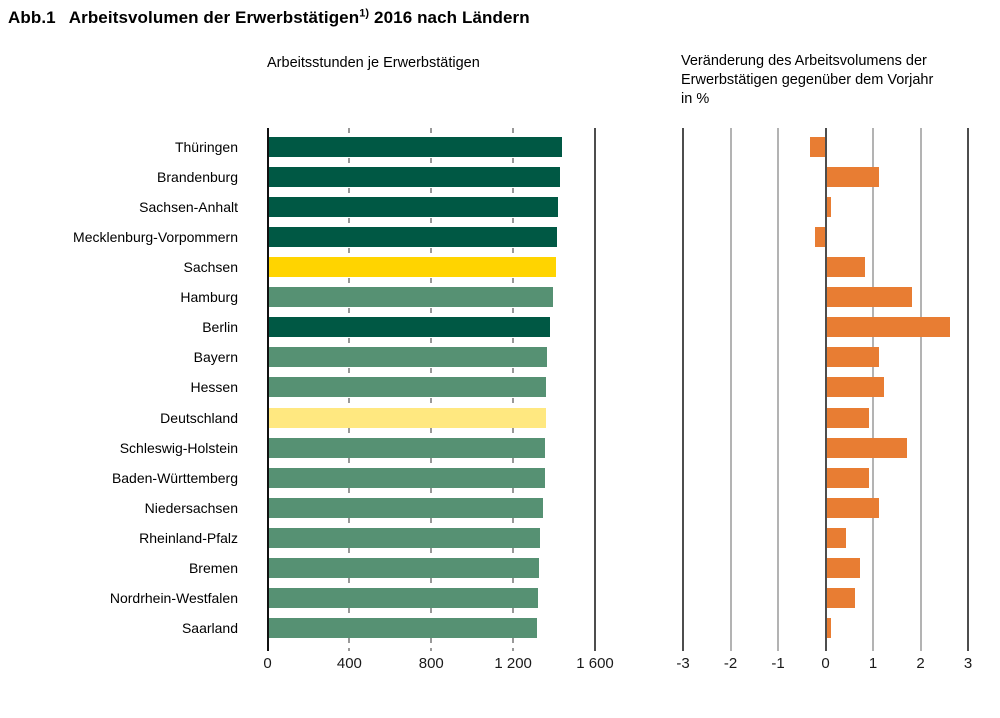 This screenshot has width=1000, height=718. What do you see at coordinates (188, 207) in the screenshot?
I see `category-label: Sachsen-Anhalt` at bounding box center [188, 207].